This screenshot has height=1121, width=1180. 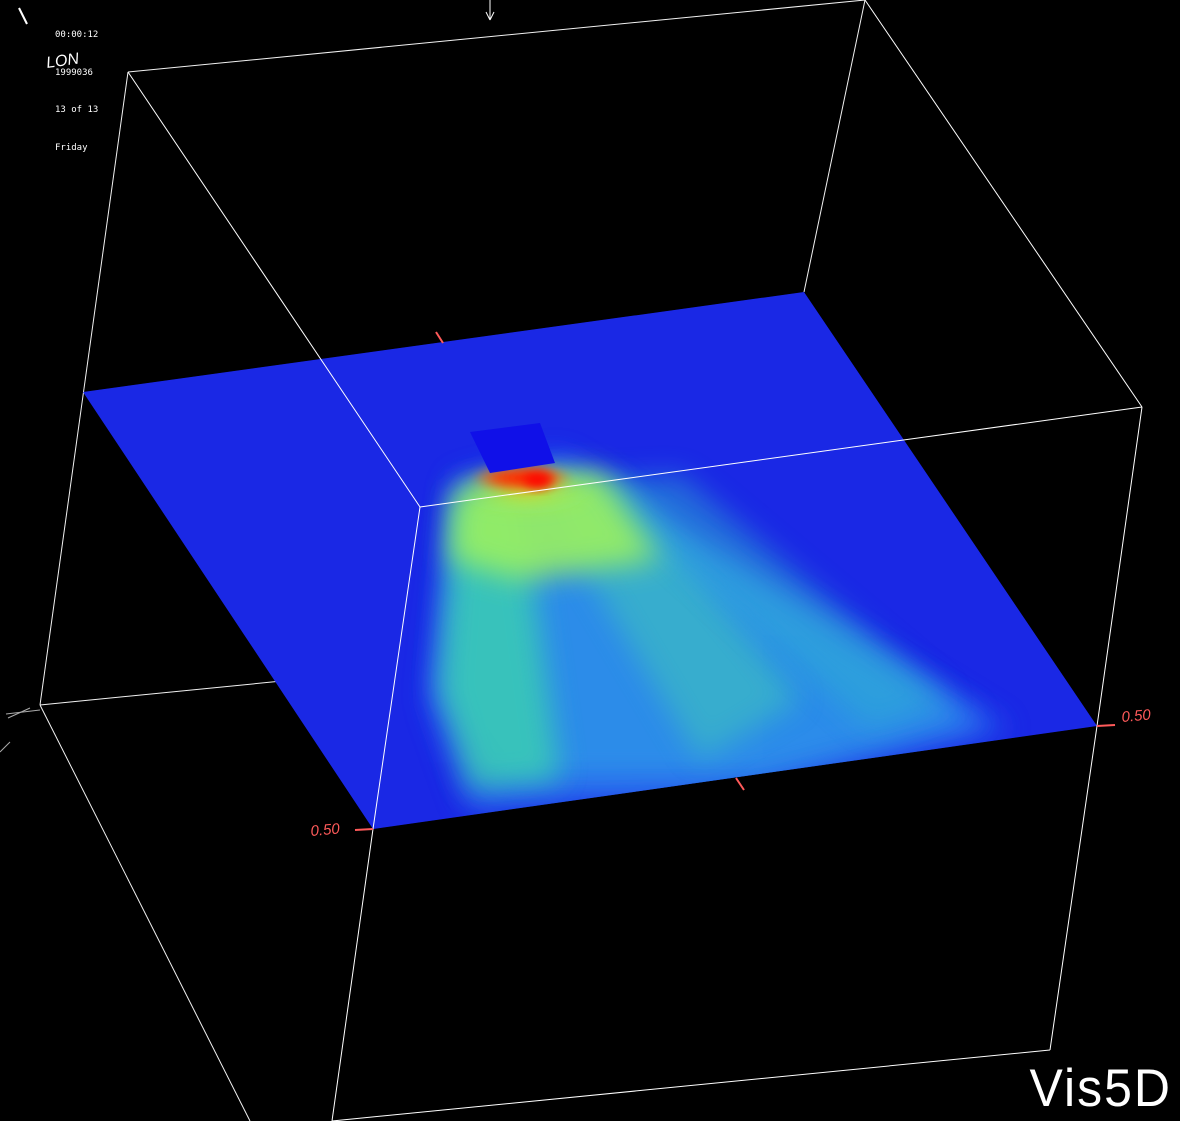 I want to click on lon-axis-label: LON, so click(x=62, y=60).